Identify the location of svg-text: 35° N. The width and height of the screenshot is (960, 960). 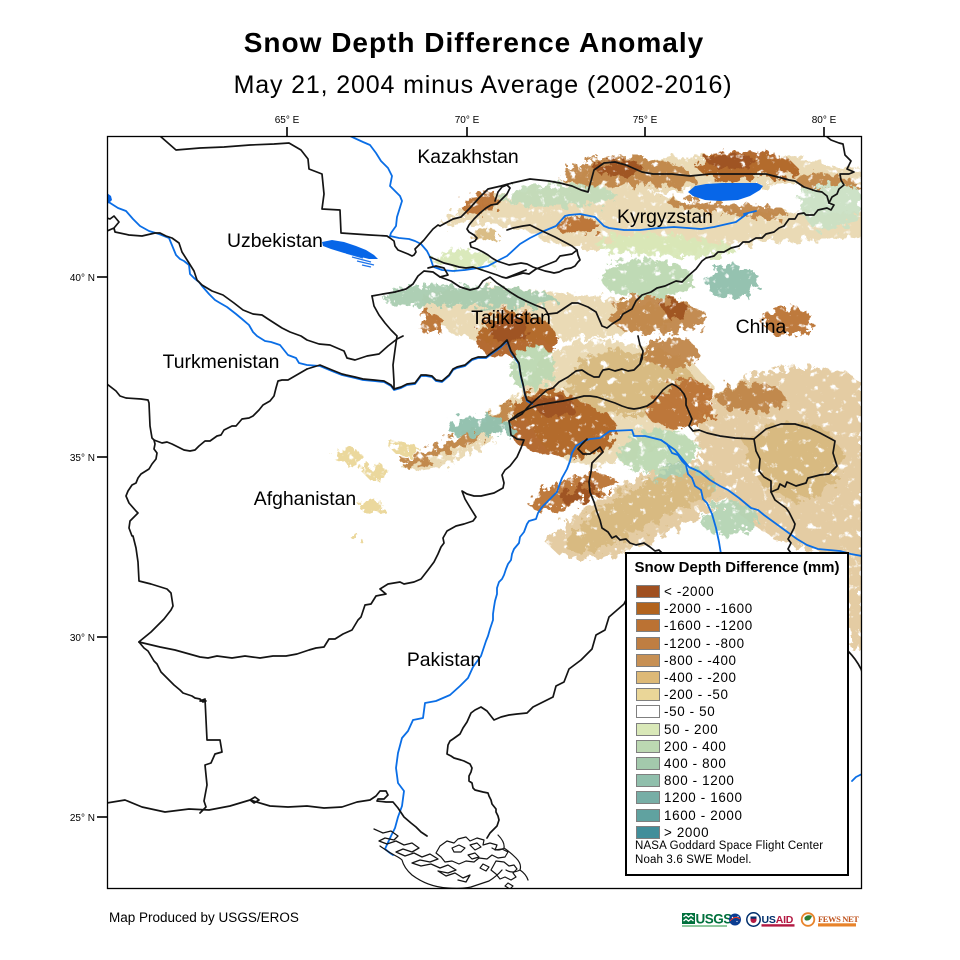
(82, 458).